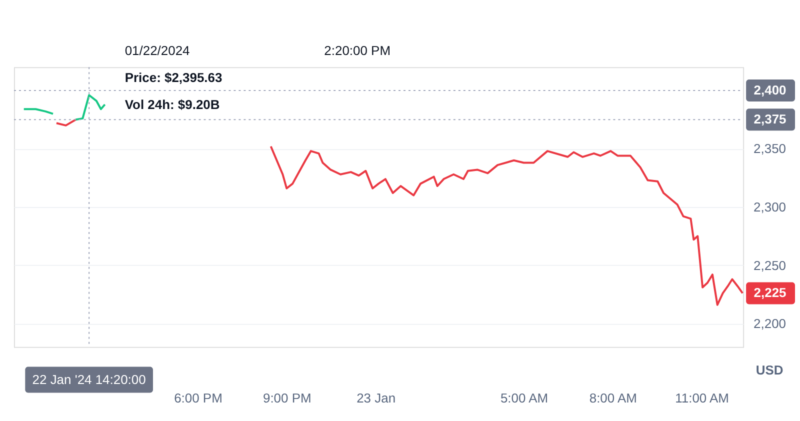 The height and width of the screenshot is (421, 800). What do you see at coordinates (157, 50) in the screenshot?
I see `text: 01/22/2024` at bounding box center [157, 50].